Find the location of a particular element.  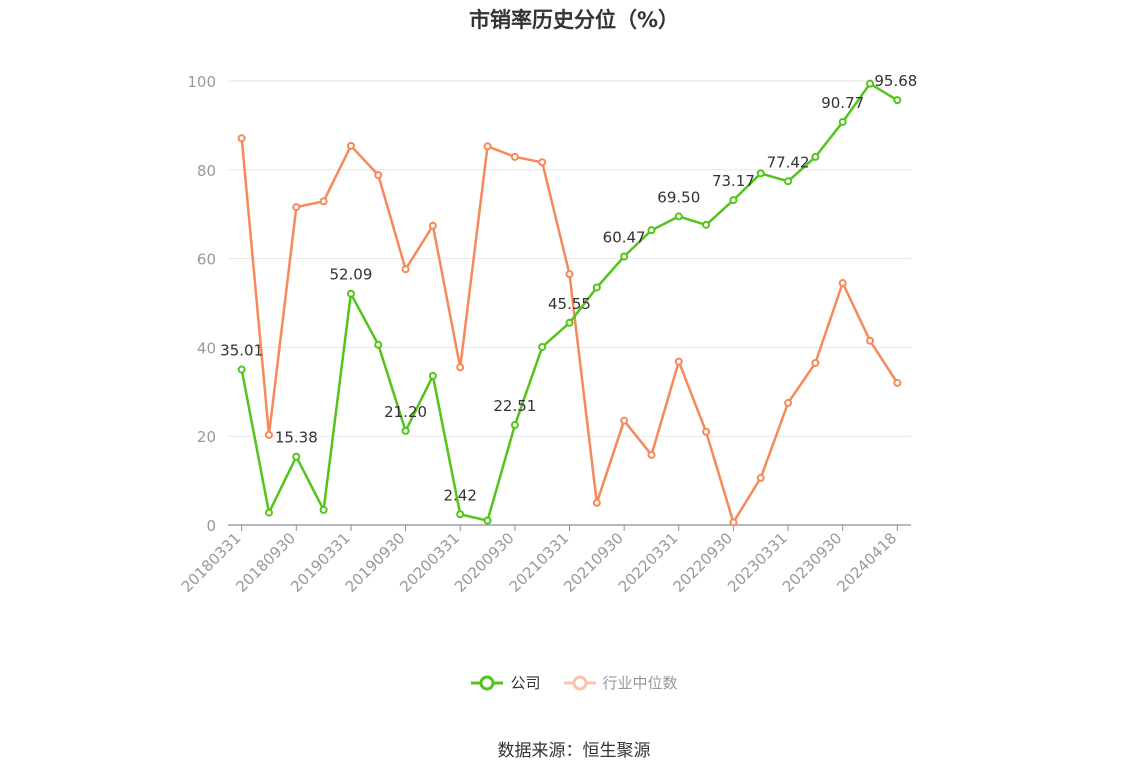

data-label: 22.51 is located at coordinates (514, 406).